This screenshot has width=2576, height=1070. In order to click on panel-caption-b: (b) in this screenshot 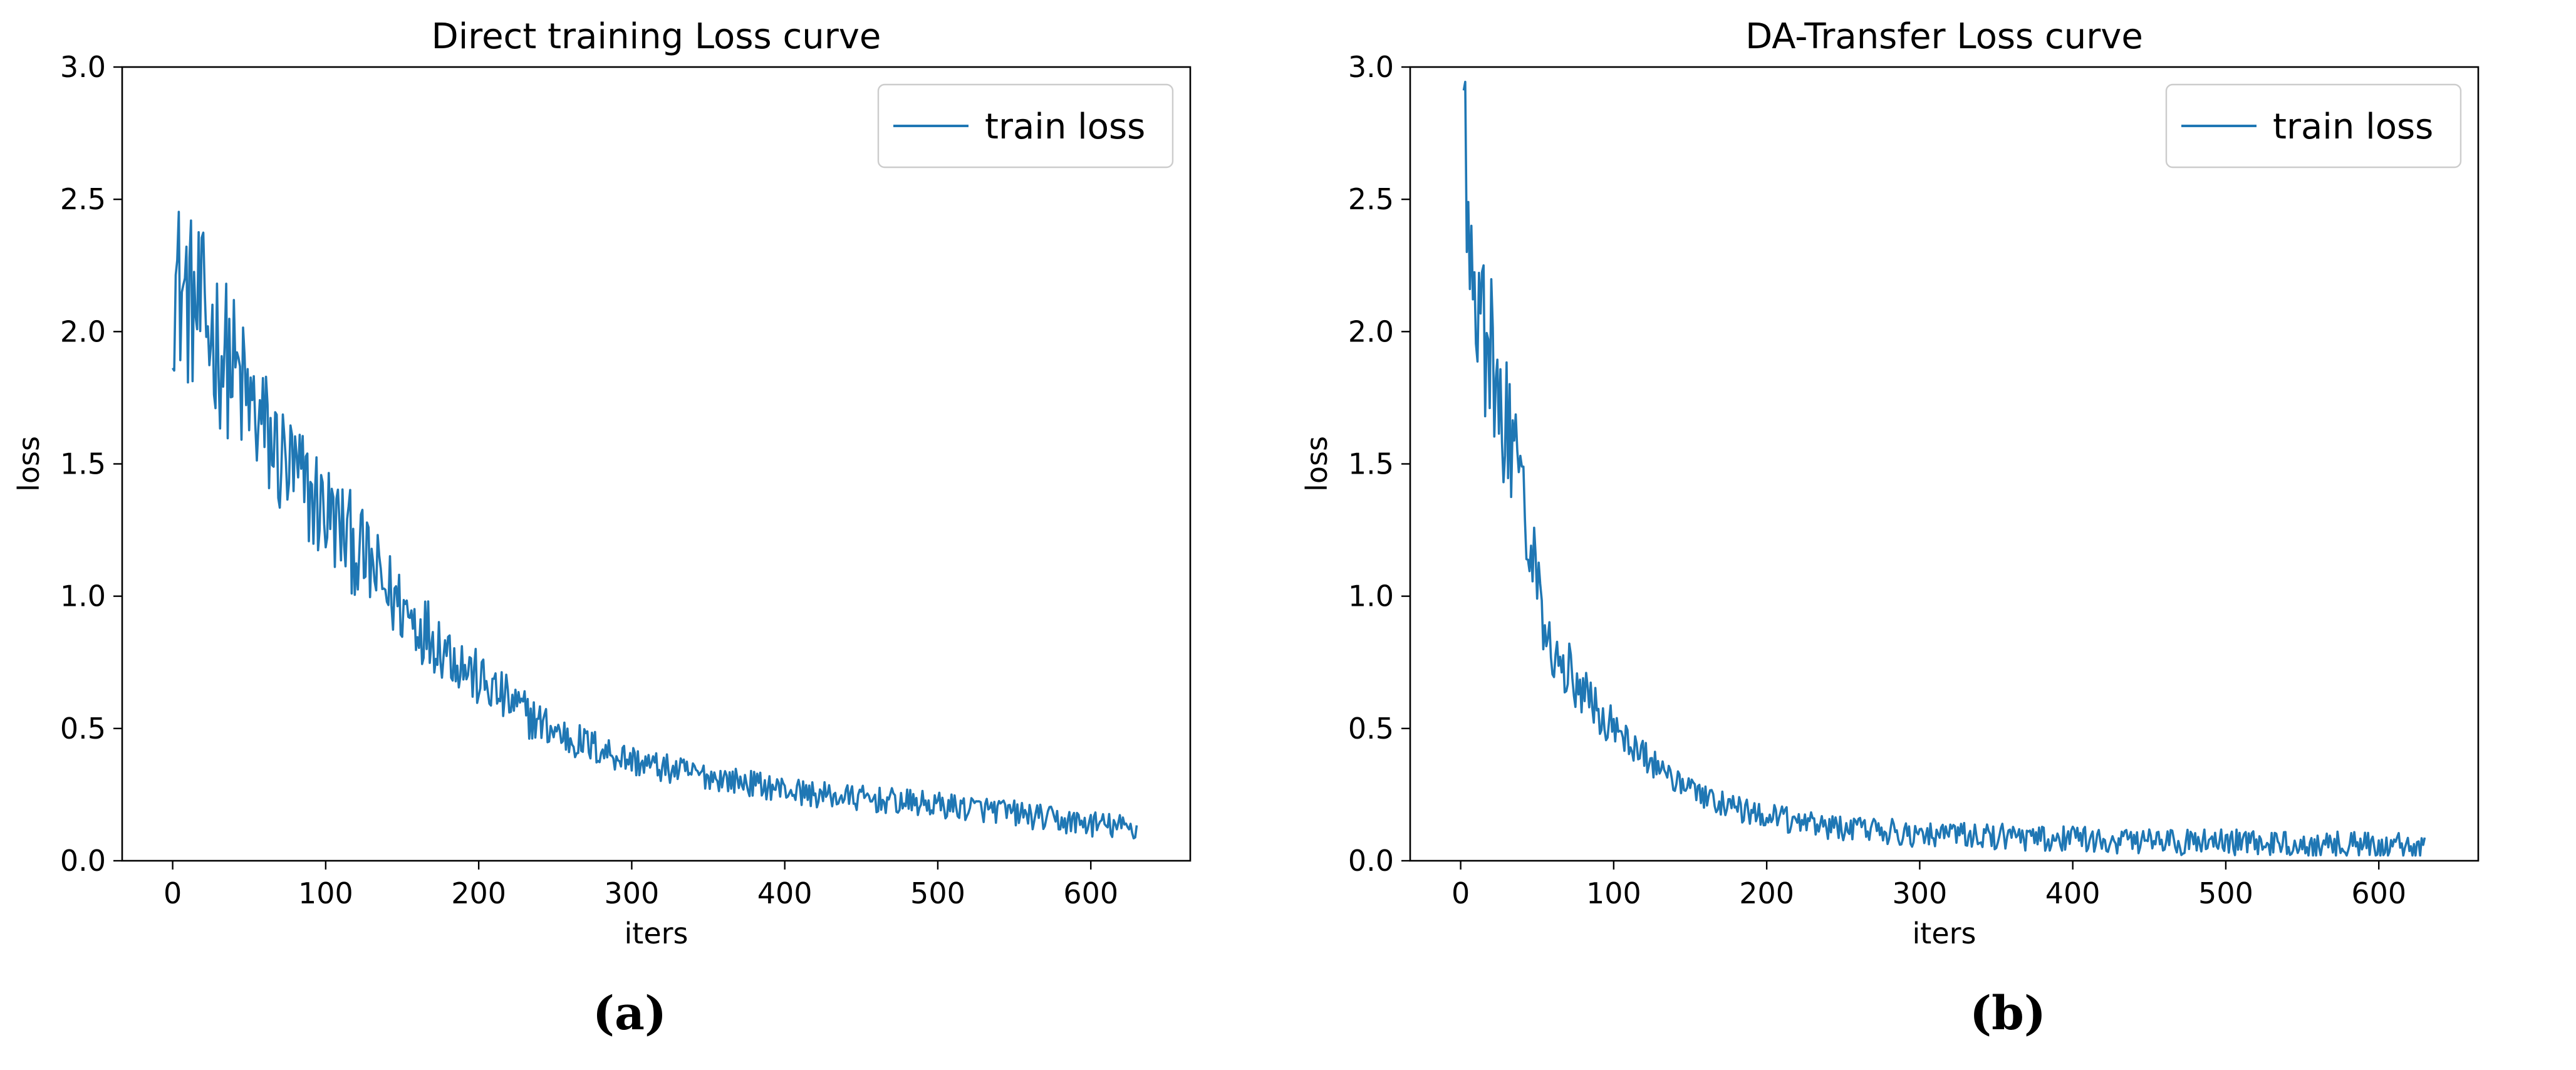, I will do `click(2008, 1014)`.